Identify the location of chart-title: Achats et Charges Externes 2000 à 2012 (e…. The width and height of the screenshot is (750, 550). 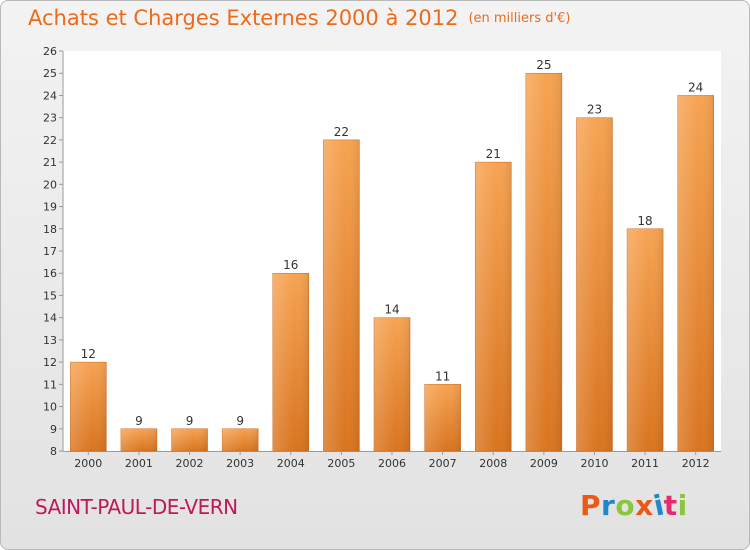
(299, 18).